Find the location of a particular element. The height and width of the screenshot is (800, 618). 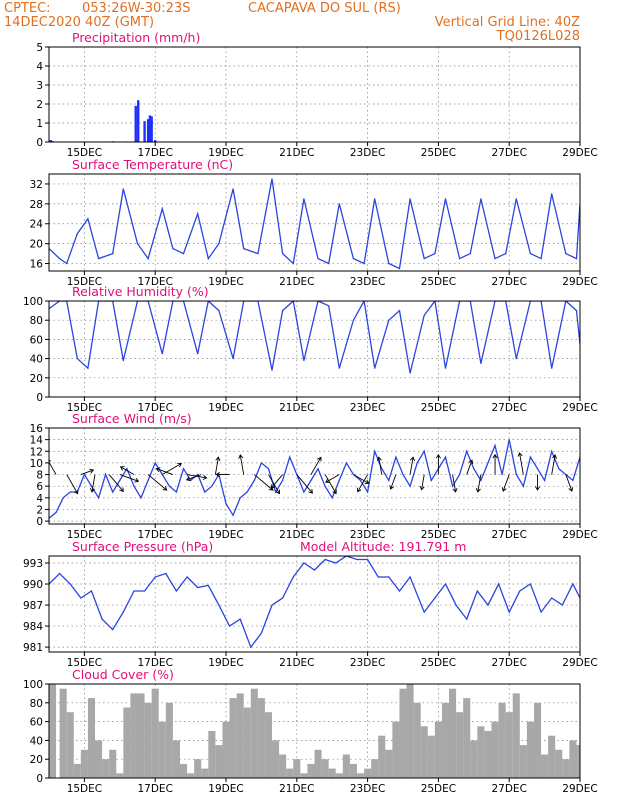

series-line is located at coordinates (314, 337).